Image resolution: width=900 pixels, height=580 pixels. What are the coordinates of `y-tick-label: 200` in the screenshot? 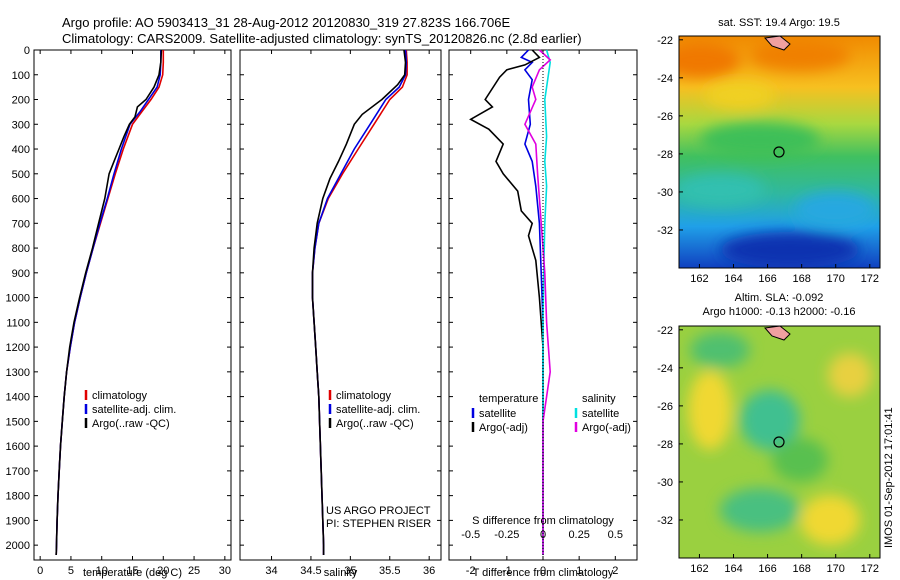 It's located at (21, 101).